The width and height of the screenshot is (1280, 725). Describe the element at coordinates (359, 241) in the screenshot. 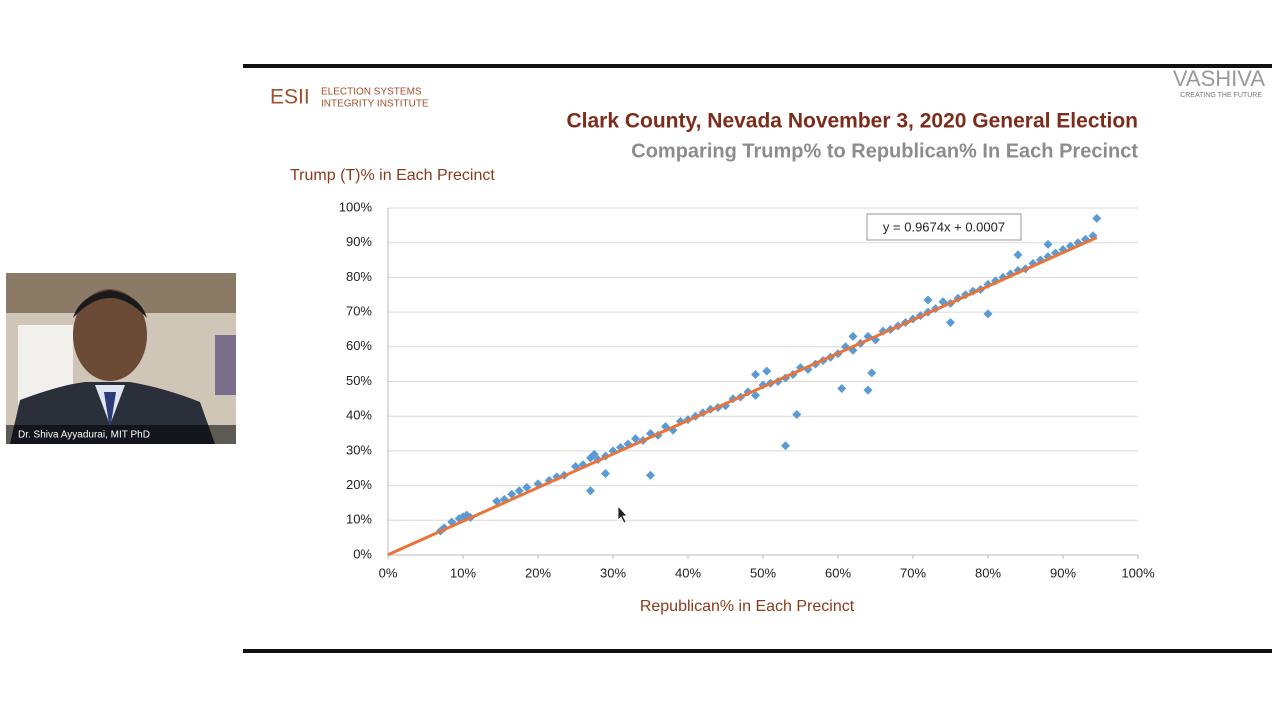

I see `y-tick-label: 90%` at that location.